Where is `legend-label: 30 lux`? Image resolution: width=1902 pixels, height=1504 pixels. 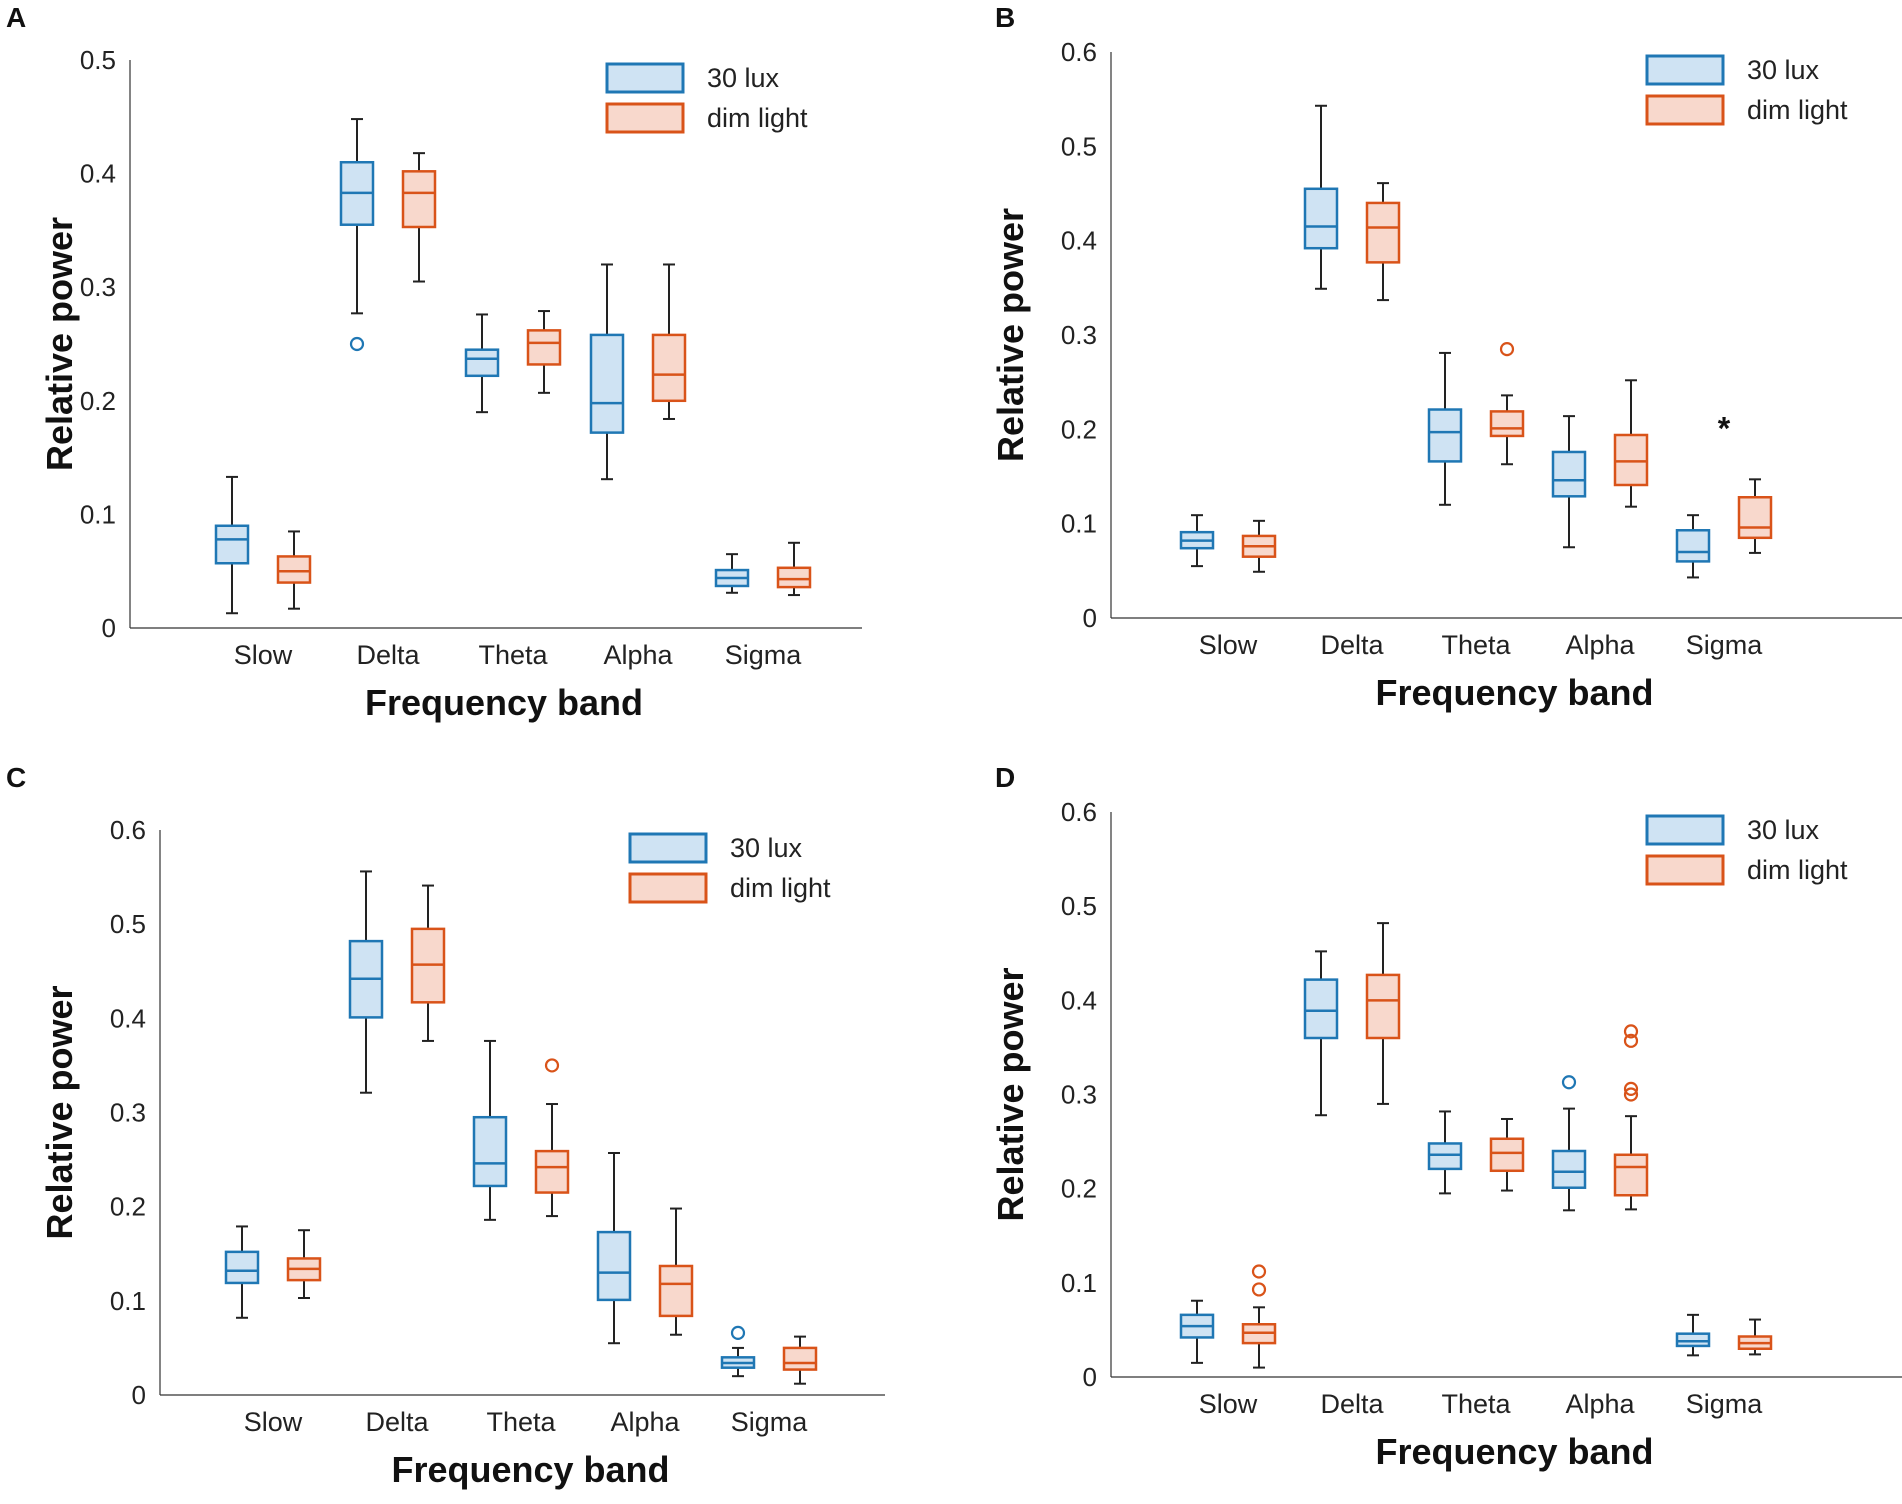 legend-label: 30 lux is located at coordinates (743, 78).